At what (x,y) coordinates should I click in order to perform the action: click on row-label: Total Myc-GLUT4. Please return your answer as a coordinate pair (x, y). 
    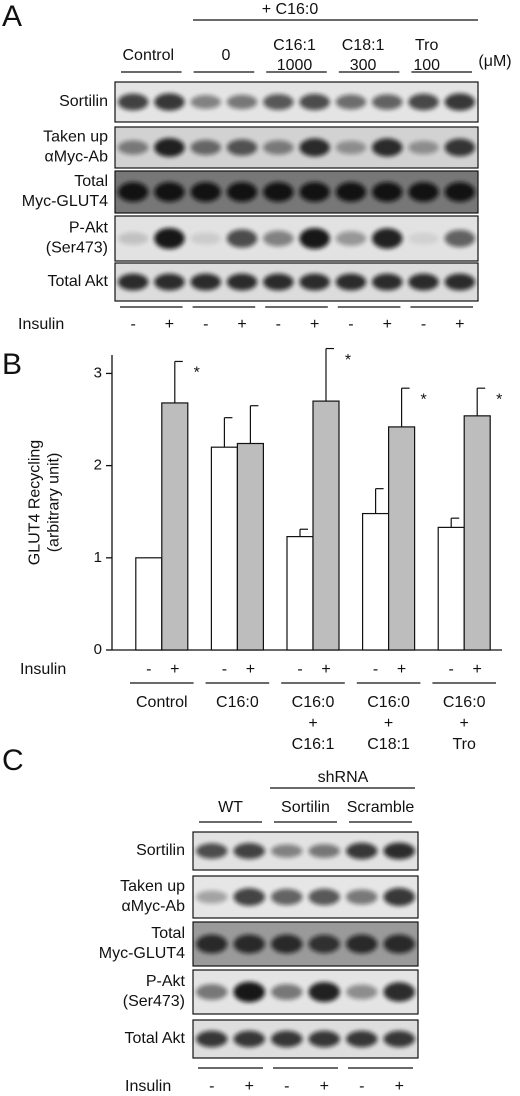
    Looking at the image, I should click on (142, 943).